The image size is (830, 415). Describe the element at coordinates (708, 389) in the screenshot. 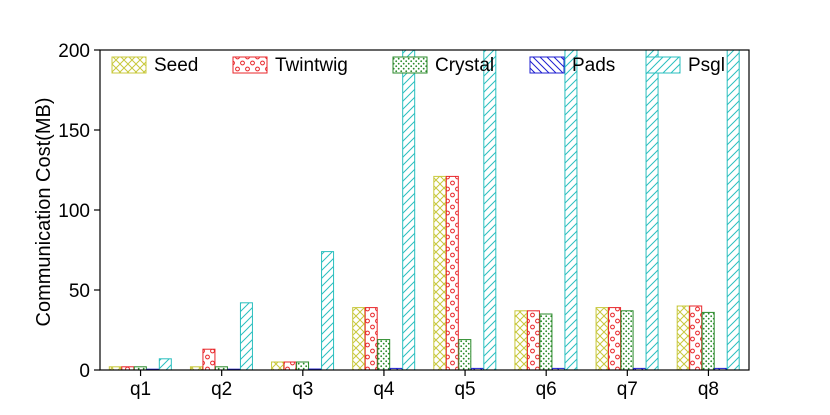

I see `x-tick-label-q8: q8` at that location.